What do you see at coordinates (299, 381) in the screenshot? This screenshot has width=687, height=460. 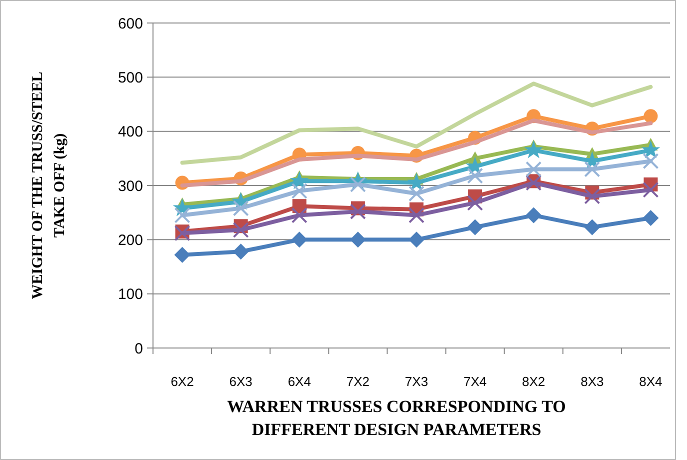 I see `x-tick-label: 6X4` at bounding box center [299, 381].